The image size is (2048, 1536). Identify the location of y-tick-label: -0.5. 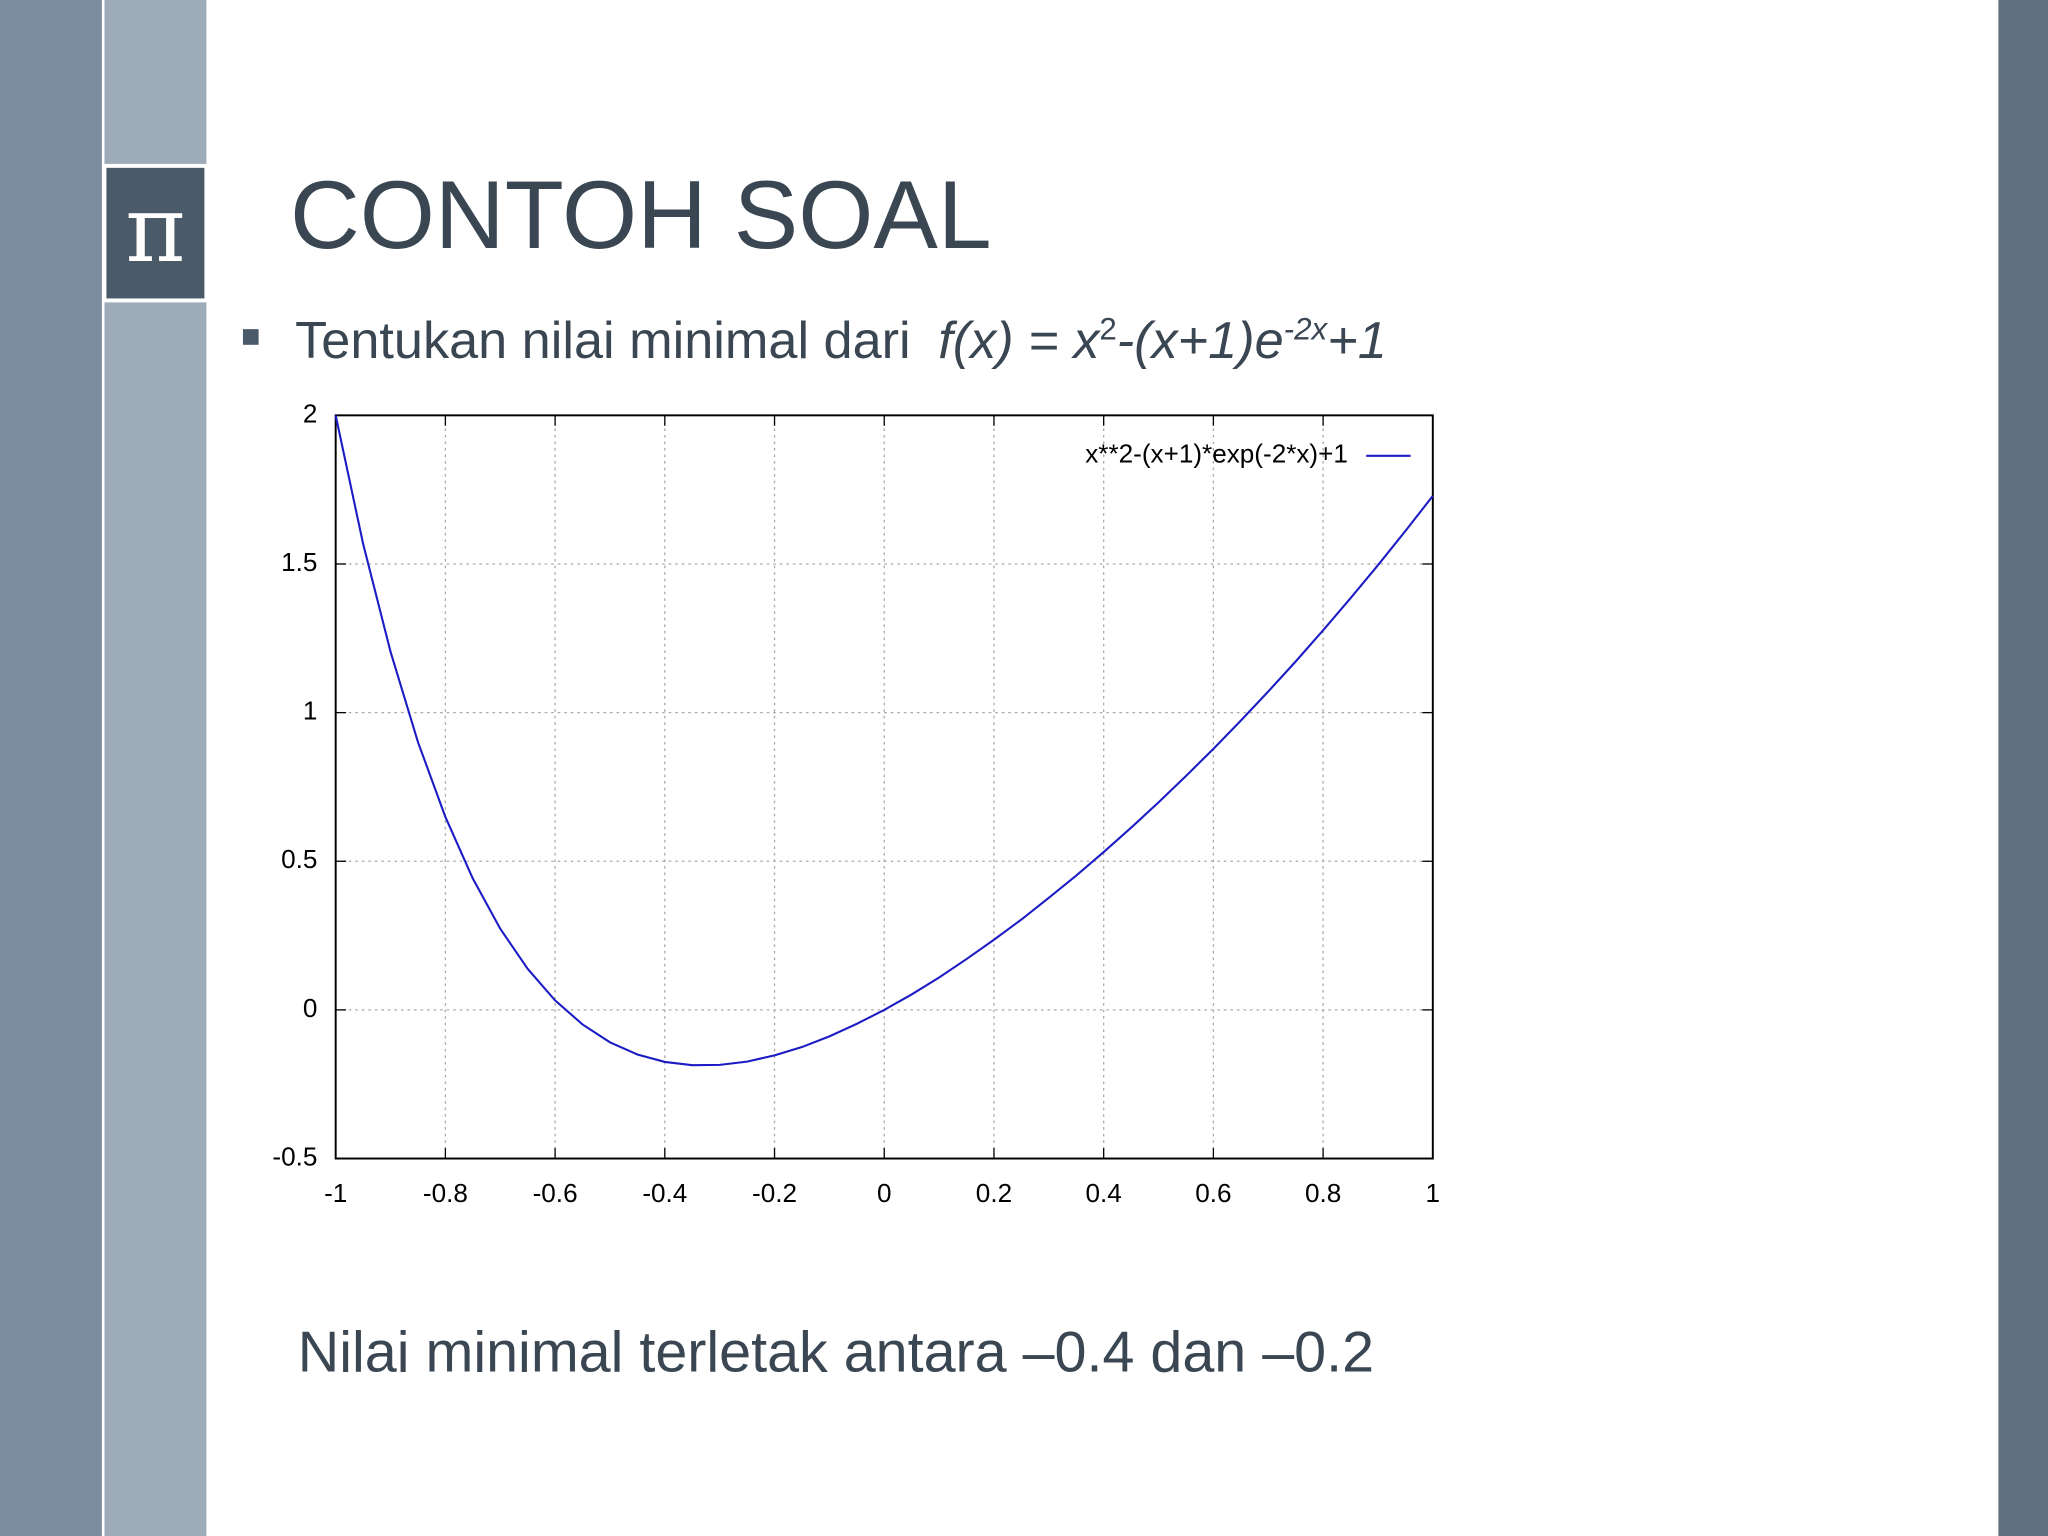
(294, 1156).